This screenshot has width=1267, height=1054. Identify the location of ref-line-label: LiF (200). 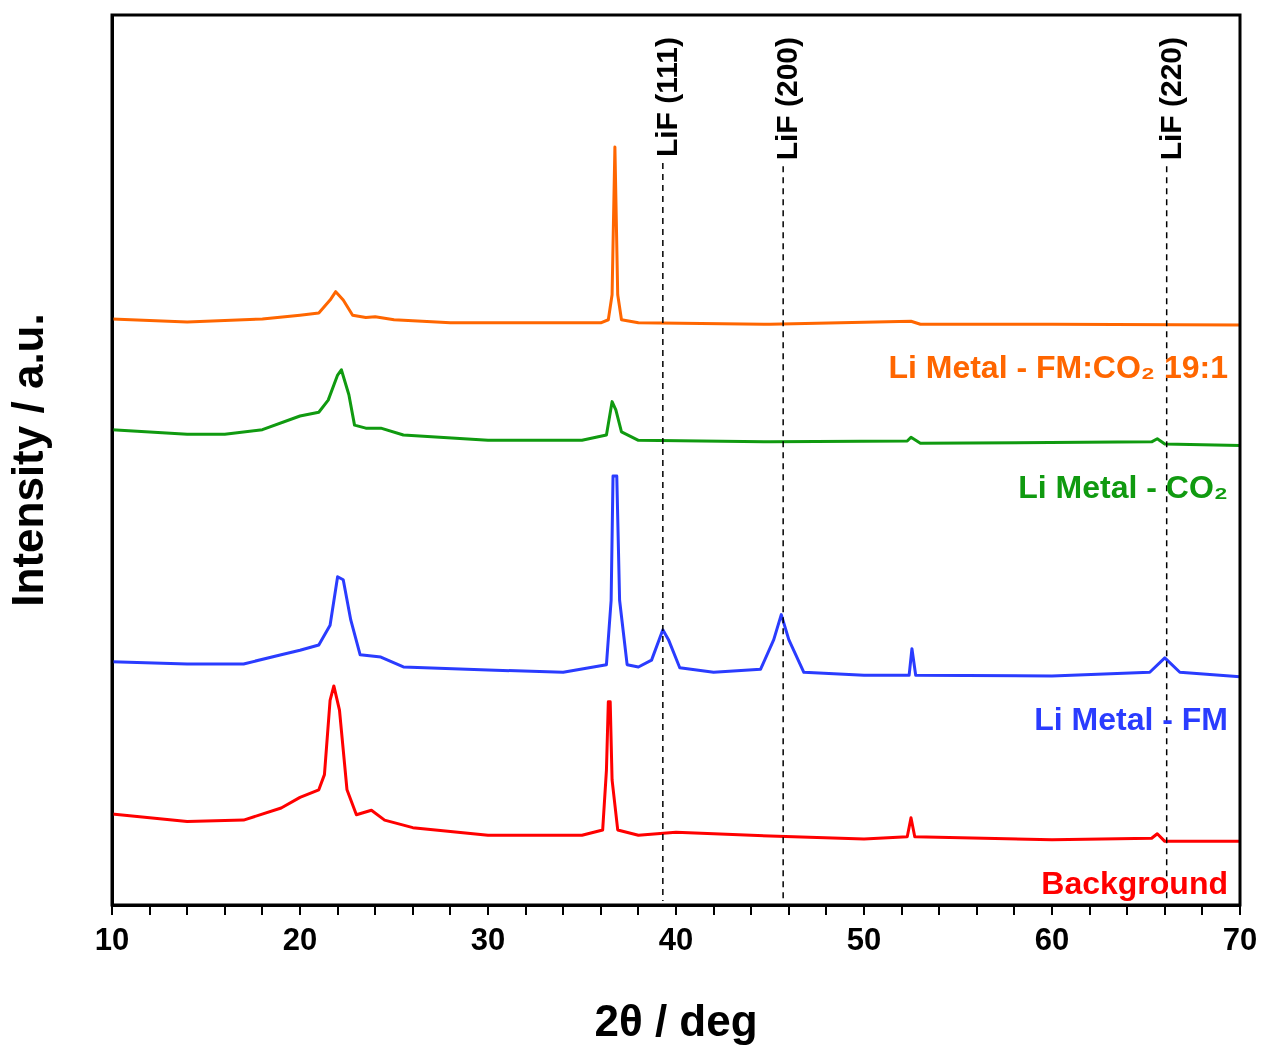
(787, 99).